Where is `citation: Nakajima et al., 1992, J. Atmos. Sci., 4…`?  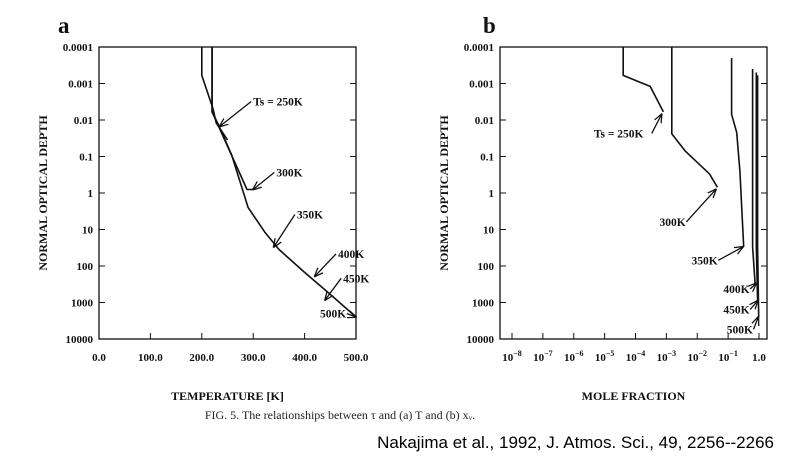
citation: Nakajima et al., 1992, J. Atmos. Sci., 4… is located at coordinates (575, 442).